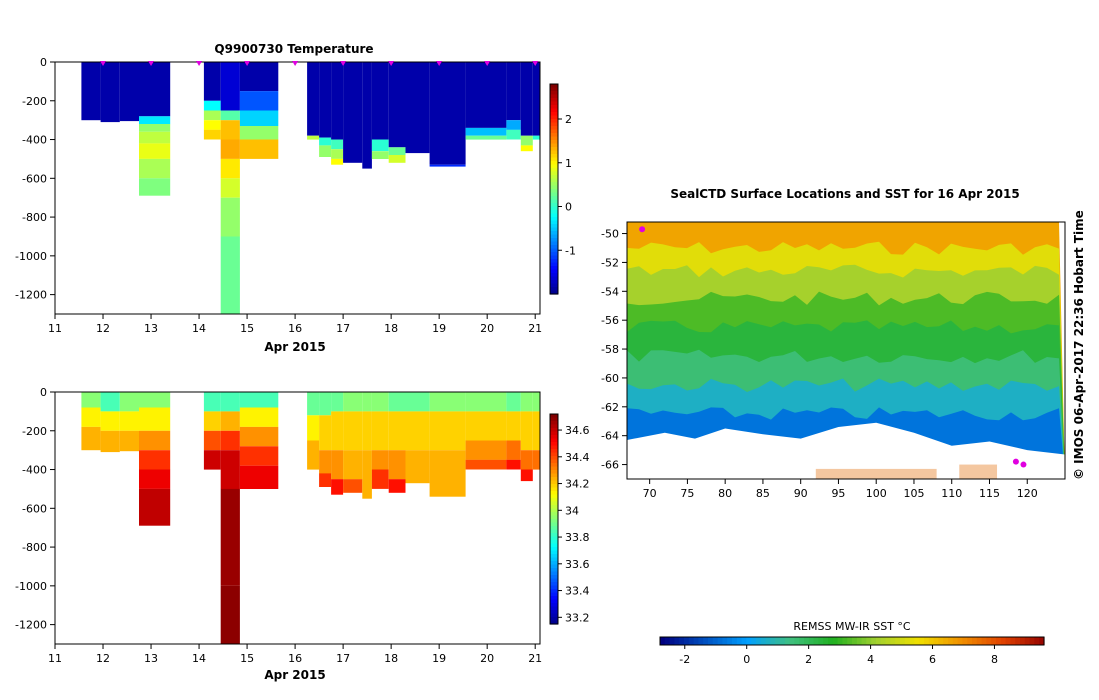 This screenshot has height=700, width=1099. What do you see at coordinates (577, 537) in the screenshot?
I see `colorbar-tick-label: 33.8` at bounding box center [577, 537].